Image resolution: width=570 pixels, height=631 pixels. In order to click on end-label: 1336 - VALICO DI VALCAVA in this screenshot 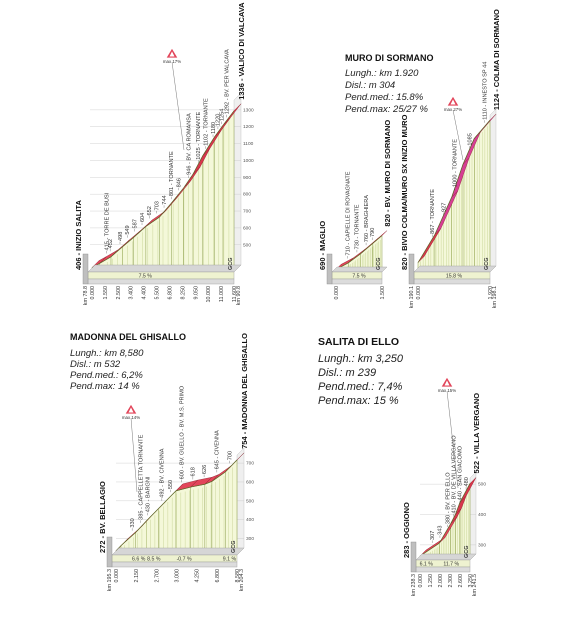, I will do `click(241, 51)`.